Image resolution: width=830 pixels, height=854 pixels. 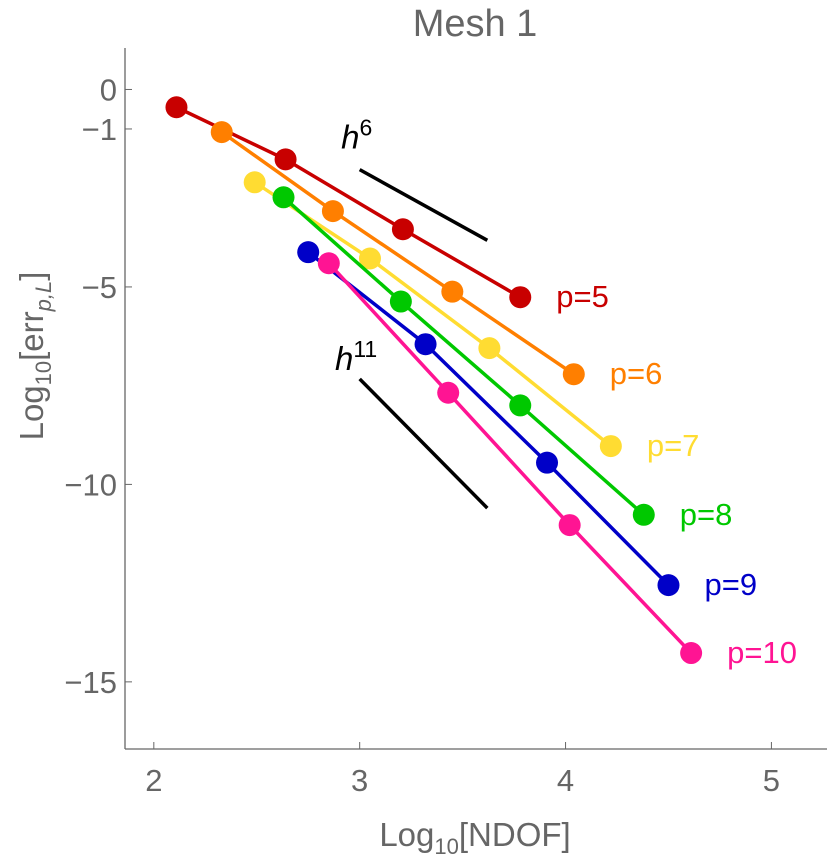 What do you see at coordinates (254, 182) in the screenshot?
I see `data-point-p=7-0` at bounding box center [254, 182].